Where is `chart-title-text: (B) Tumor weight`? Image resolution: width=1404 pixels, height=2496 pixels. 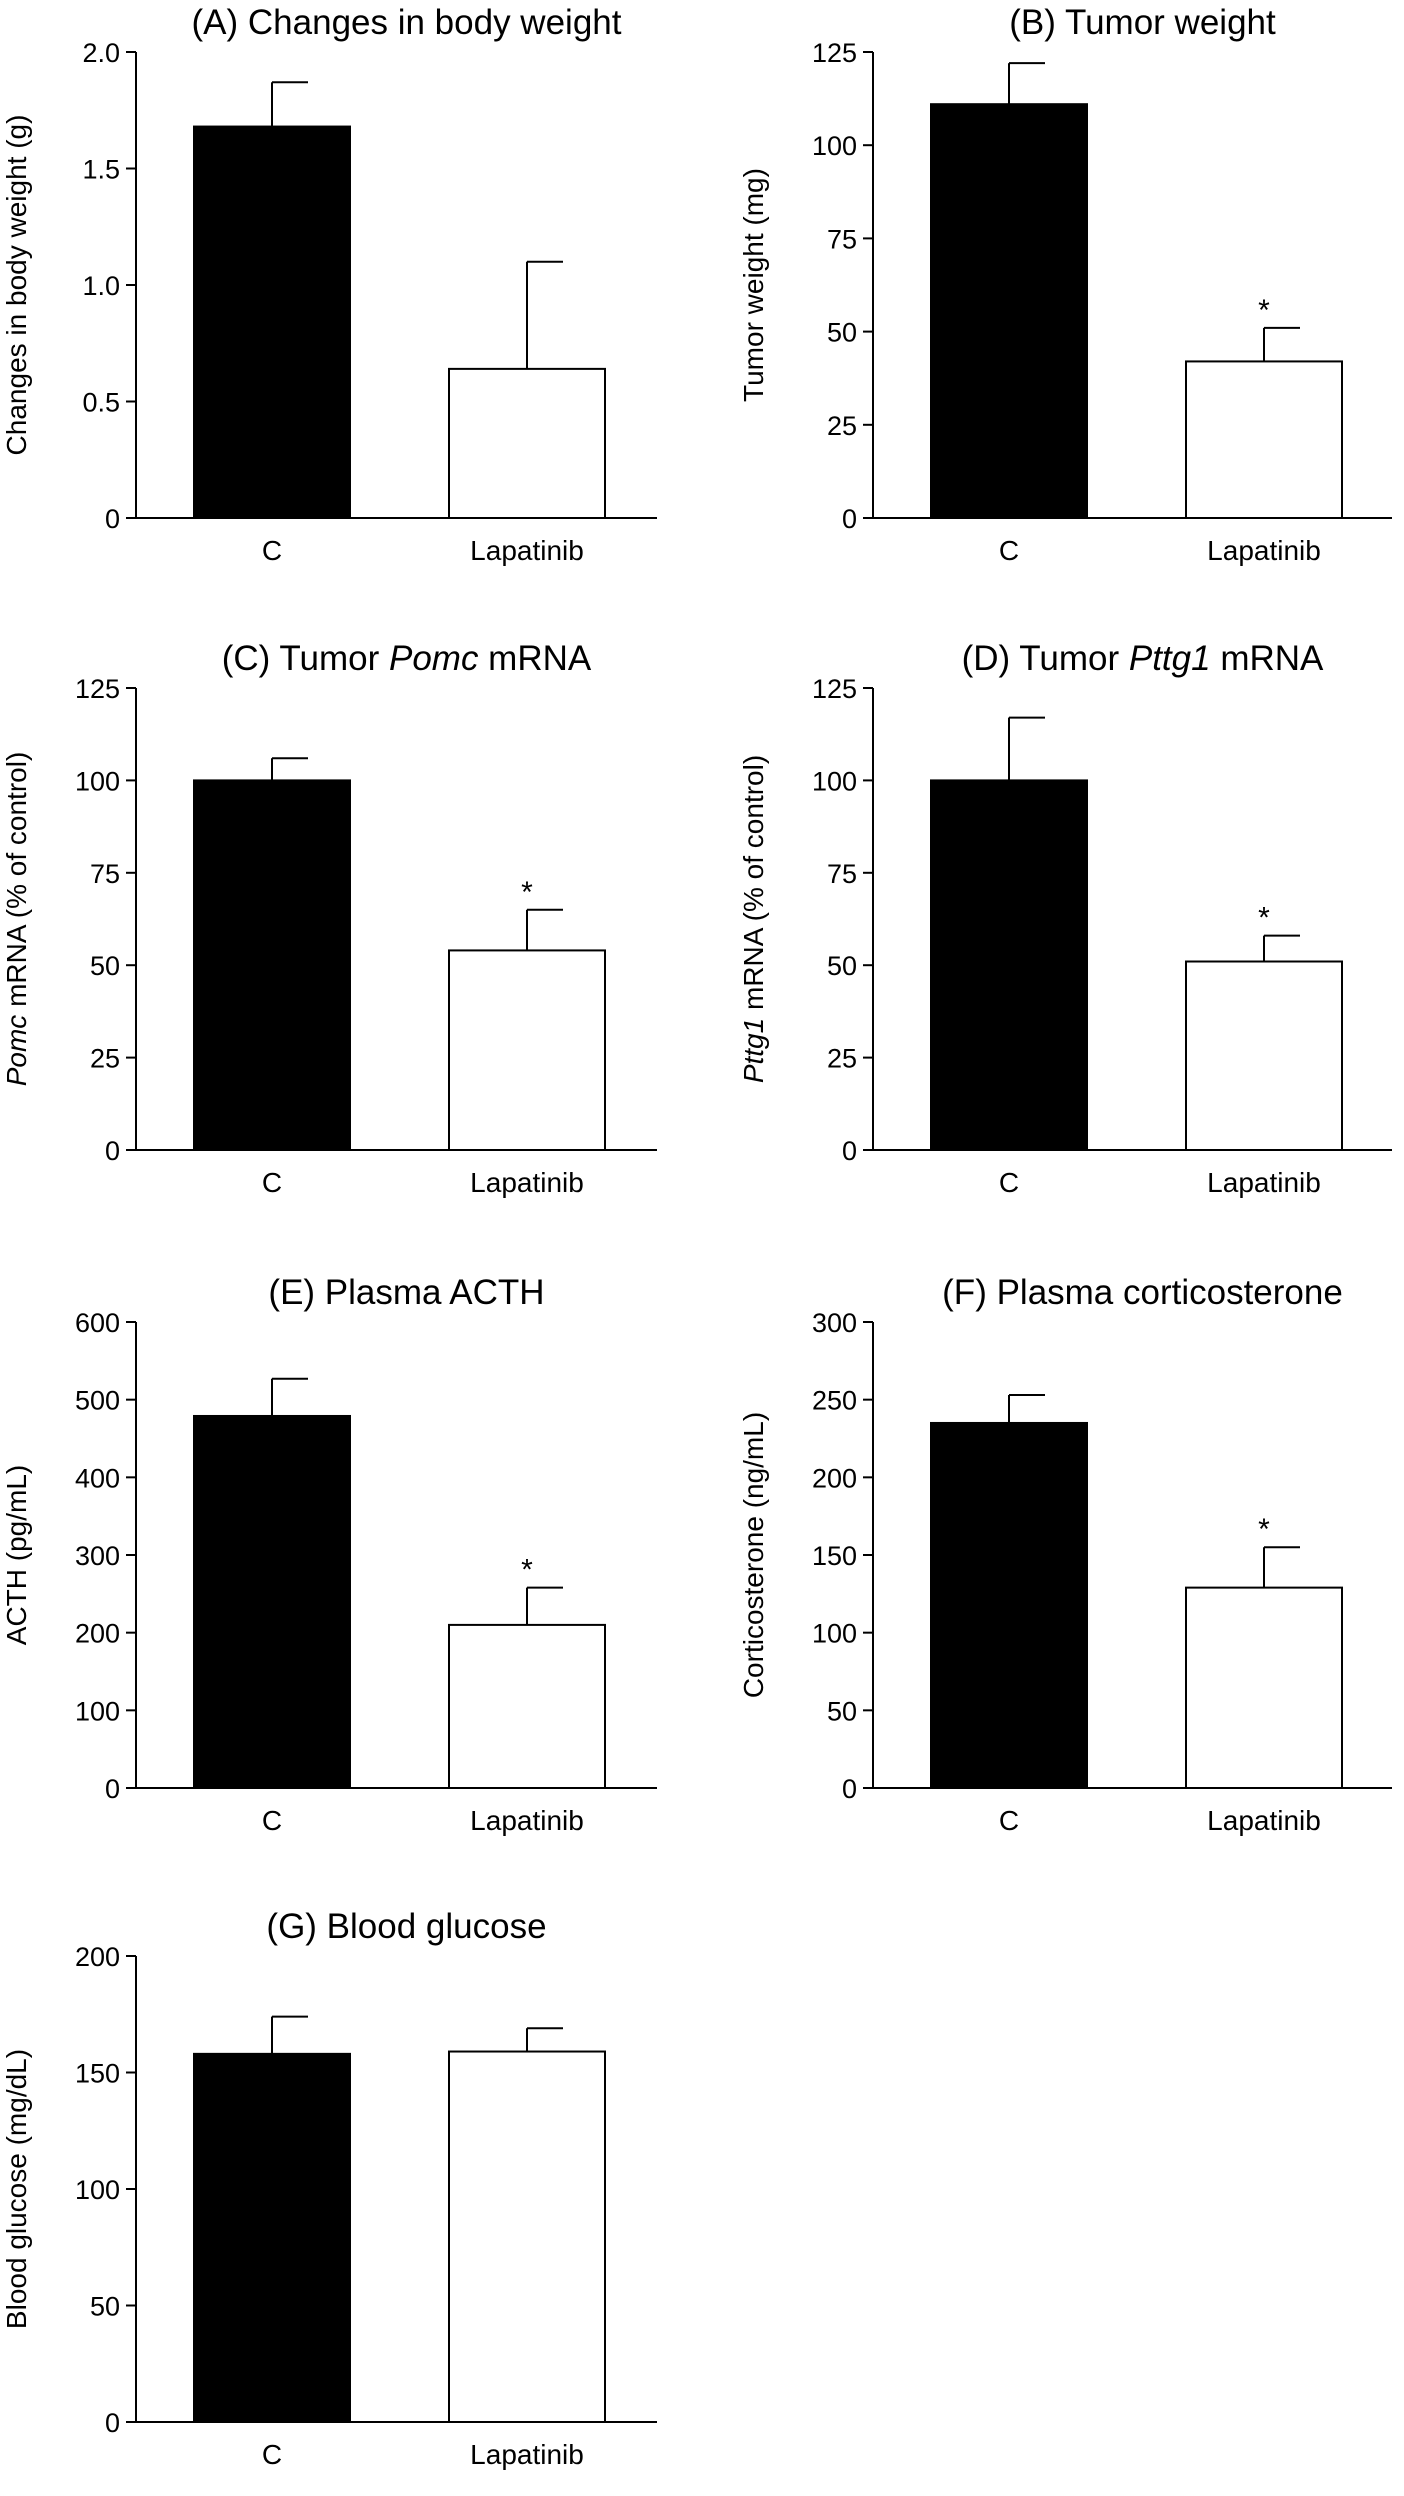 chart-title-text: (B) Tumor weight is located at coordinates (1142, 22).